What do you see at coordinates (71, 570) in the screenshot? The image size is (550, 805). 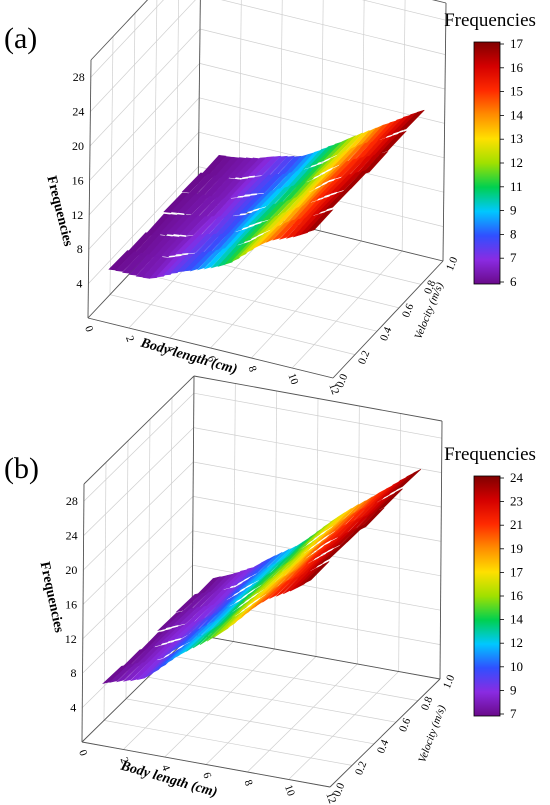 I see `z-tick-label: 20` at bounding box center [71, 570].